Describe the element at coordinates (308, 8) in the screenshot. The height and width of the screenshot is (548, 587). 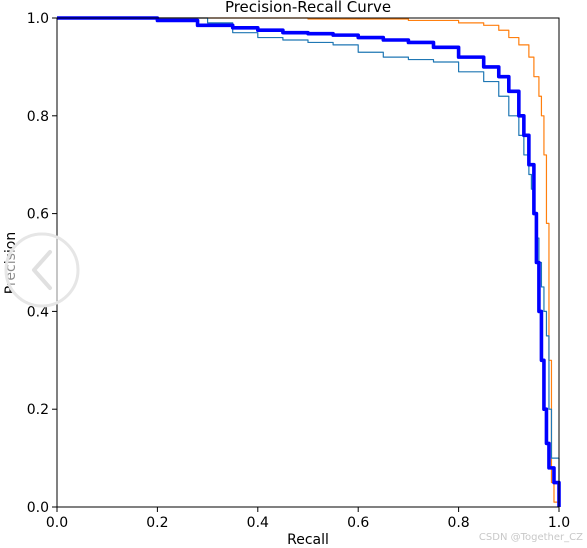
I see `chart-title: Precision-Recall Curve` at that location.